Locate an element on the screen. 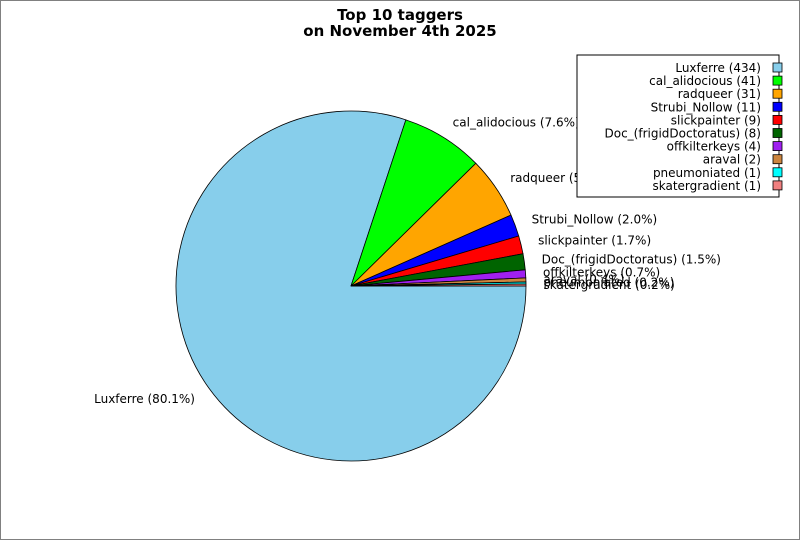 The image size is (800, 540). chart-title: Top 10 taggers on November 4th 2025 is located at coordinates (399, 23).